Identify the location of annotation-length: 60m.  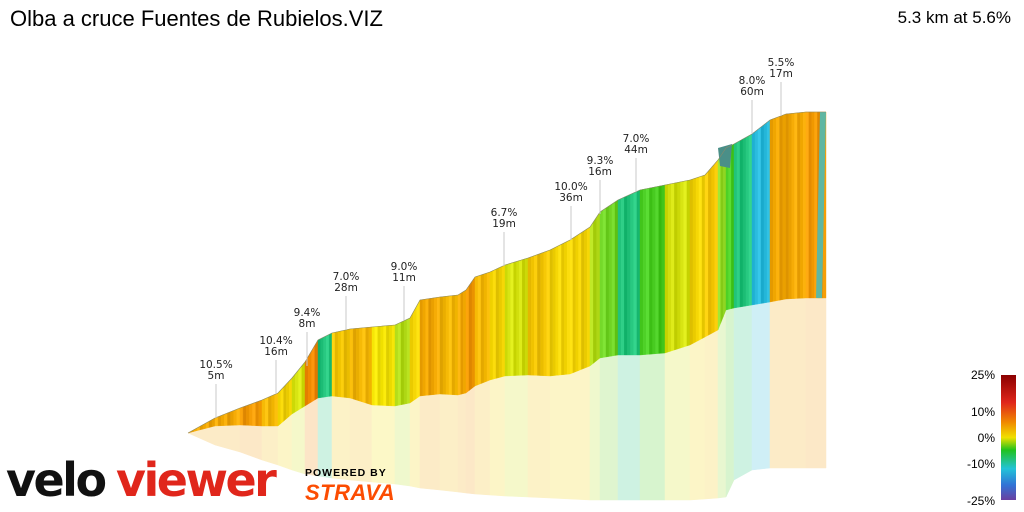
(752, 92).